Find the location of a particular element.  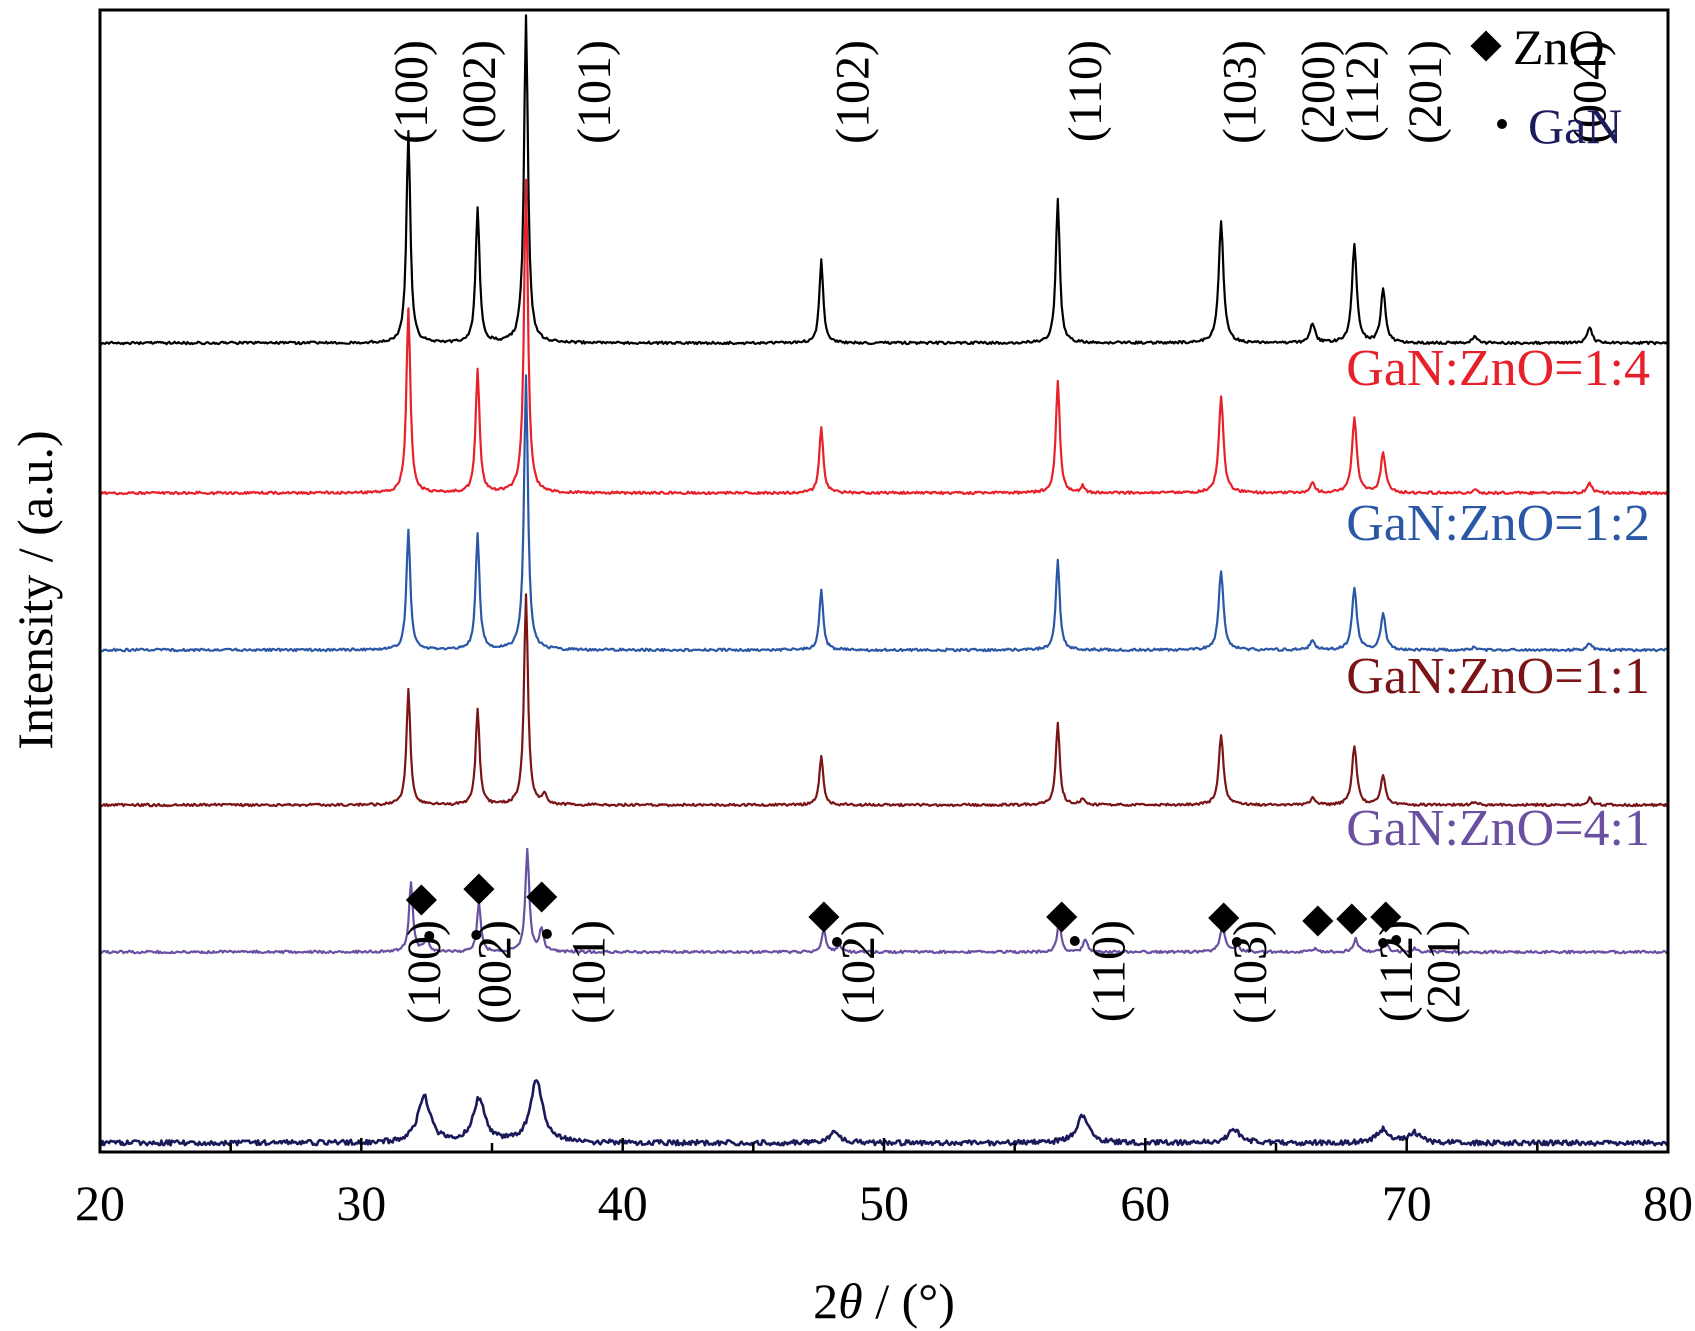

peak-label: (200) is located at coordinates (1318, 92).